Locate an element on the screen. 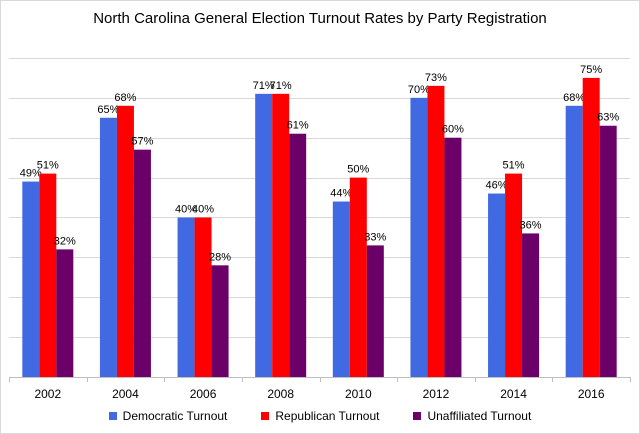 Image resolution: width=640 pixels, height=434 pixels. data-label: 50% is located at coordinates (358, 170).